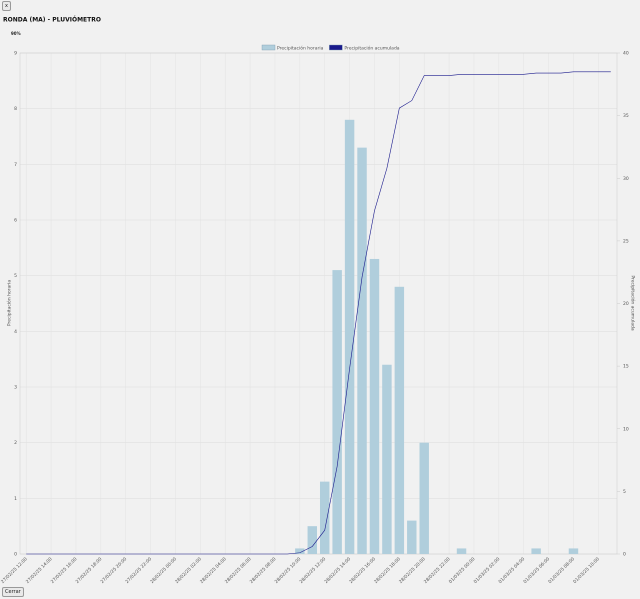 The width and height of the screenshot is (640, 599). What do you see at coordinates (371, 48) in the screenshot?
I see `legend-label: Precipitación acumulada` at bounding box center [371, 48].